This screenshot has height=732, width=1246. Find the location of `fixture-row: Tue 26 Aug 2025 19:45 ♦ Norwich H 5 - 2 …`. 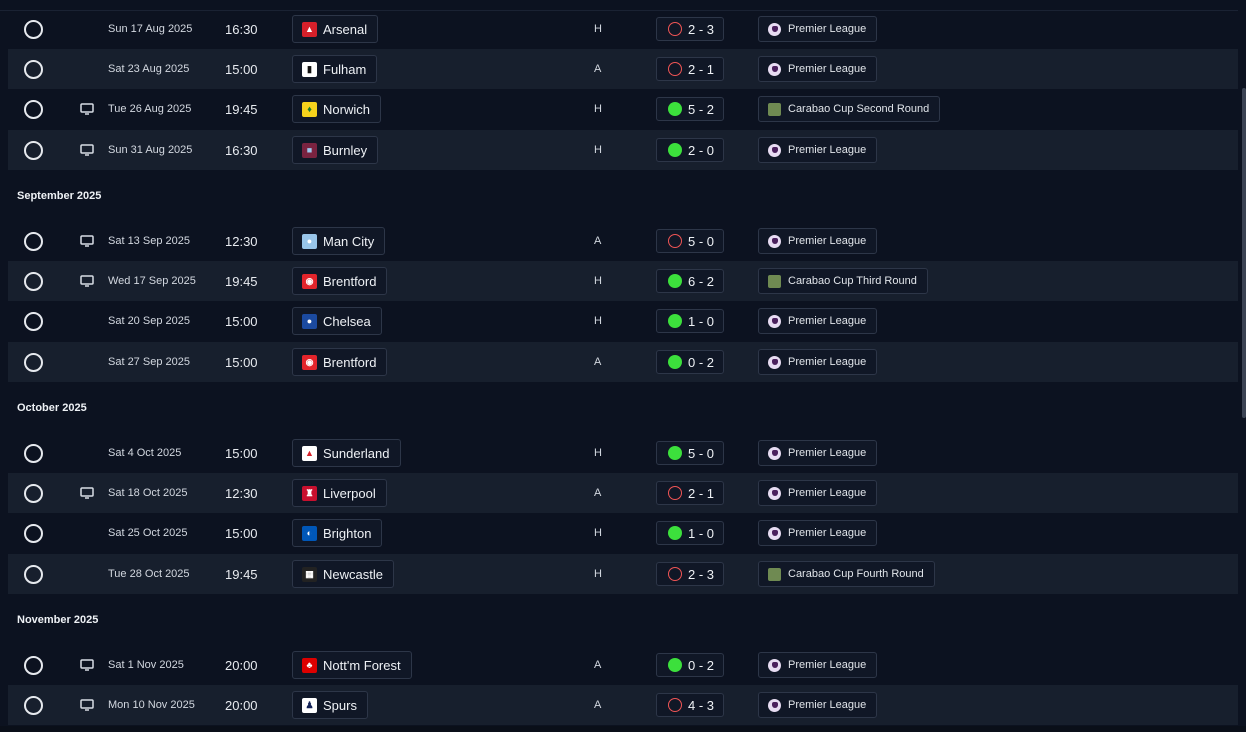

fixture-row: Tue 26 Aug 2025 19:45 ♦ Norwich H 5 - 2 … is located at coordinates (623, 109).